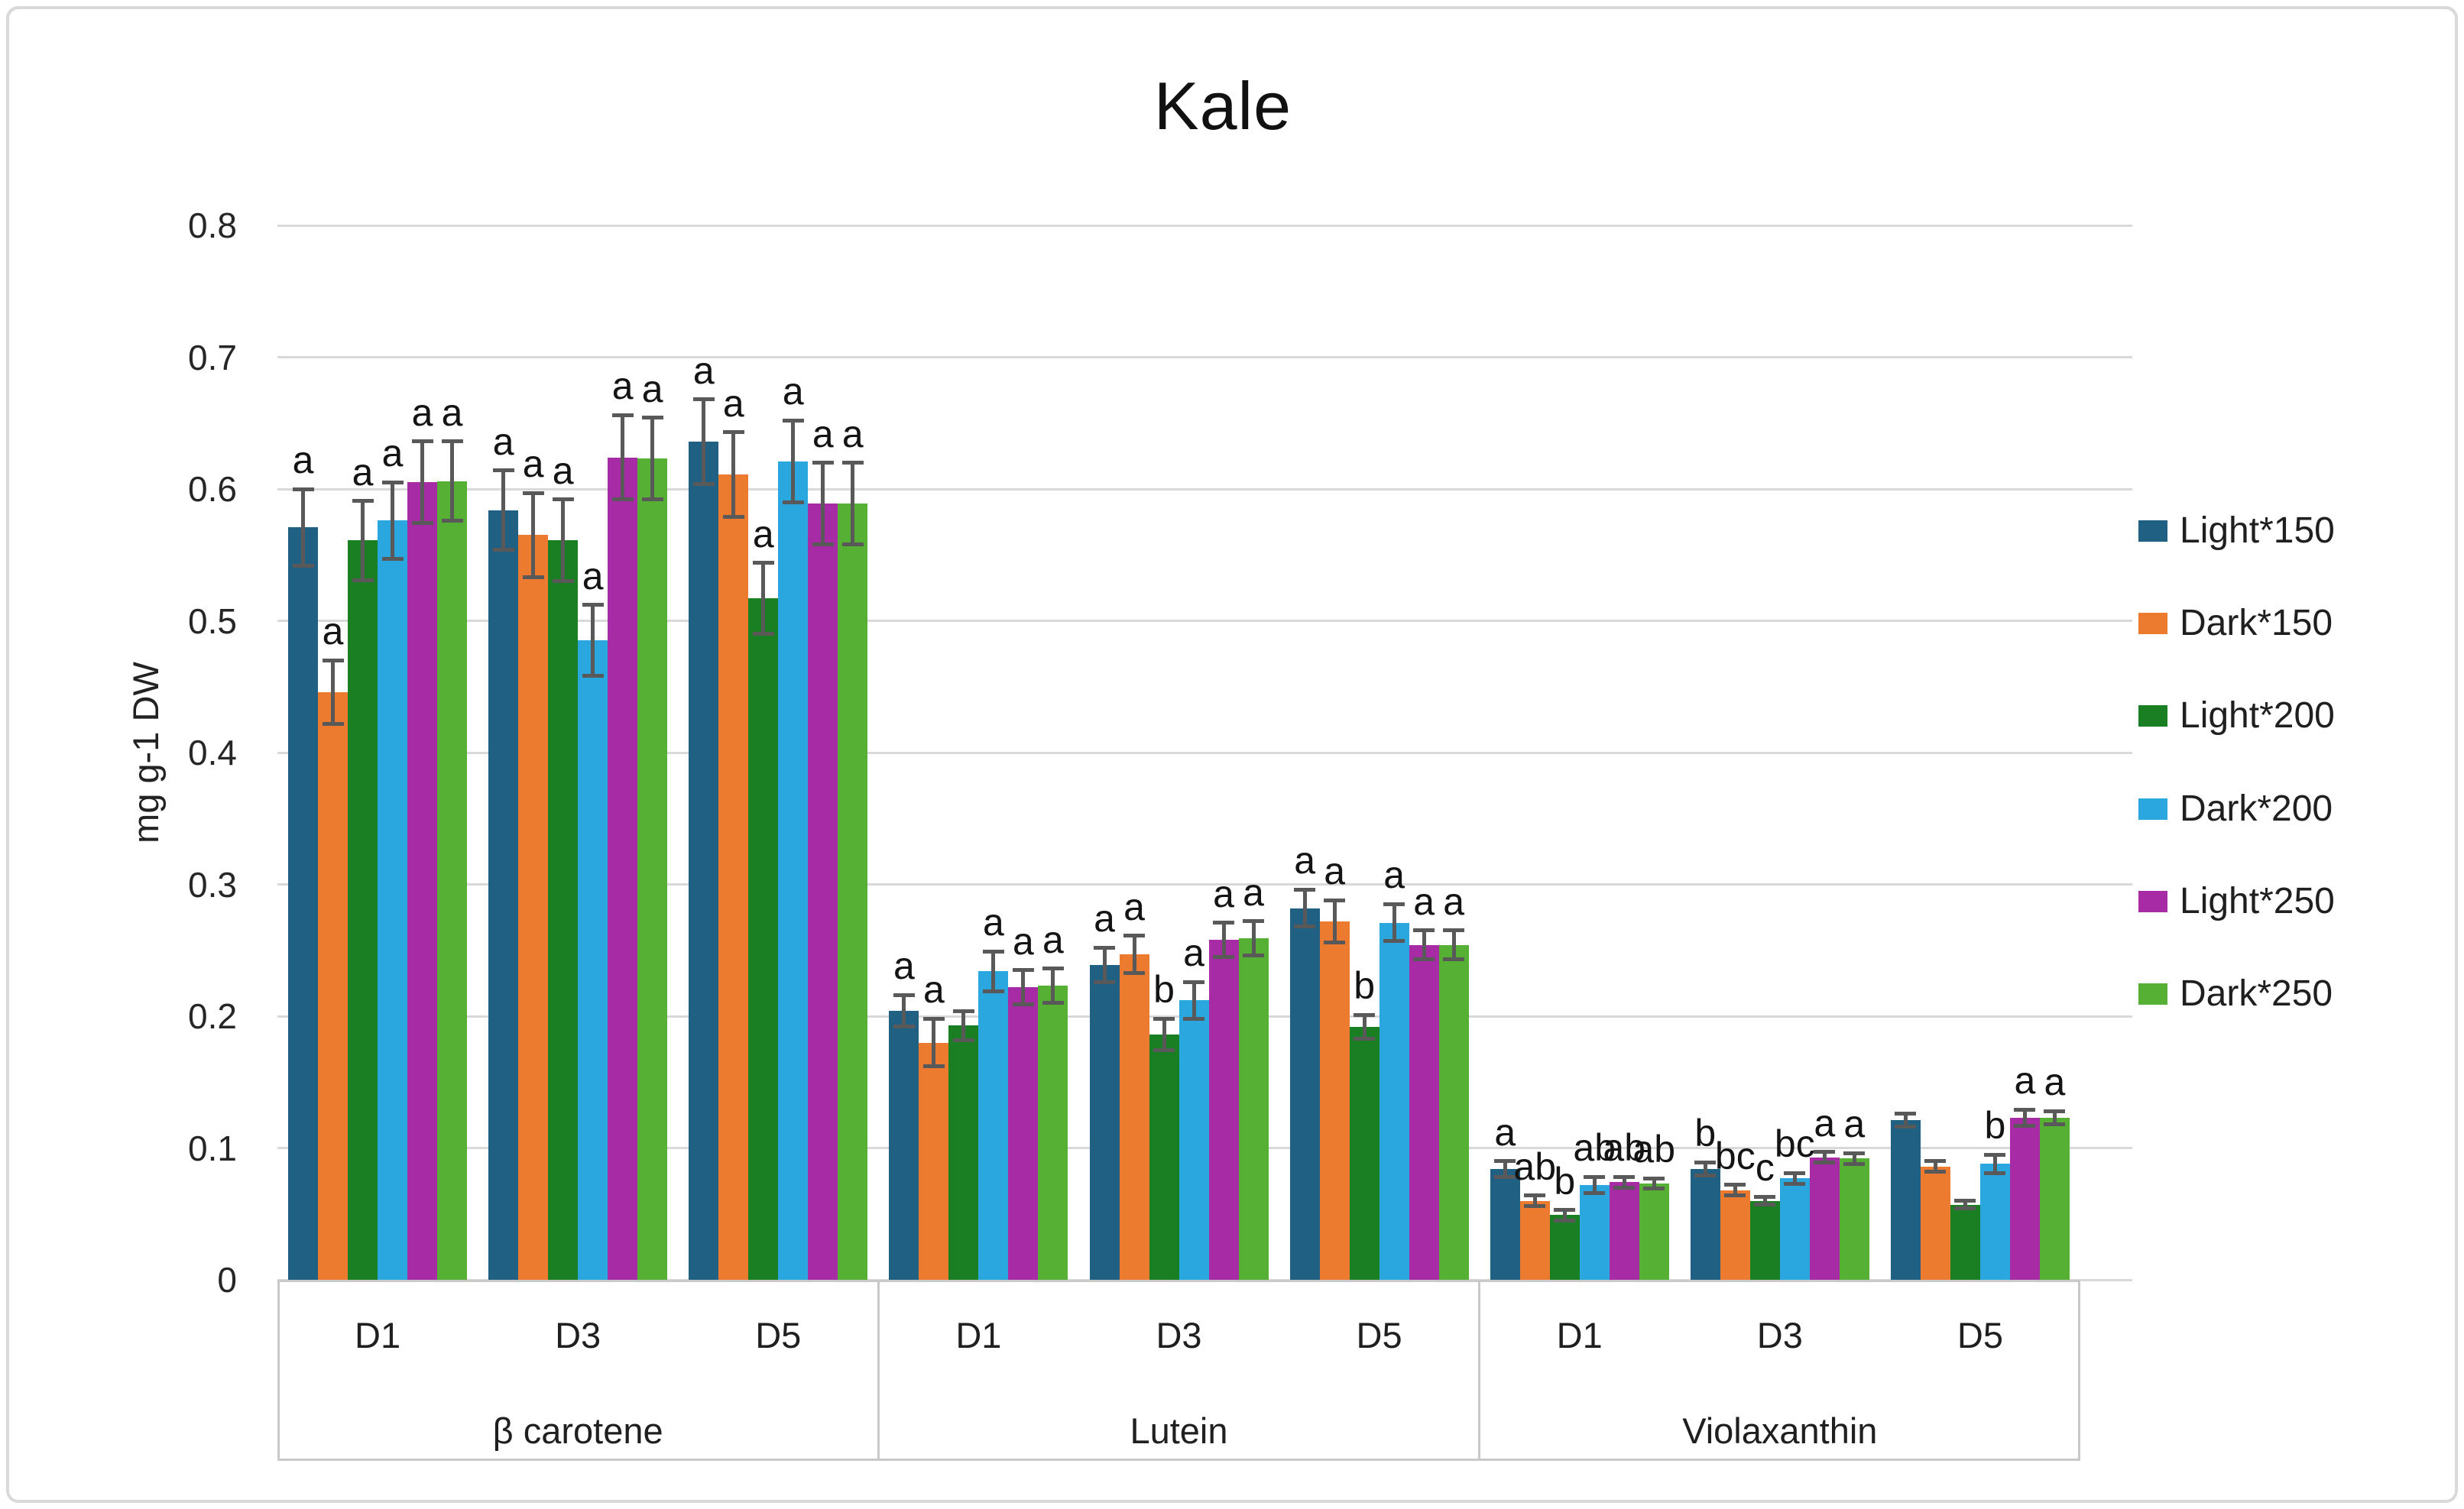 Image resolution: width=2464 pixels, height=1509 pixels. Describe the element at coordinates (212, 489) in the screenshot. I see `y-tick-label: 0.6` at that location.